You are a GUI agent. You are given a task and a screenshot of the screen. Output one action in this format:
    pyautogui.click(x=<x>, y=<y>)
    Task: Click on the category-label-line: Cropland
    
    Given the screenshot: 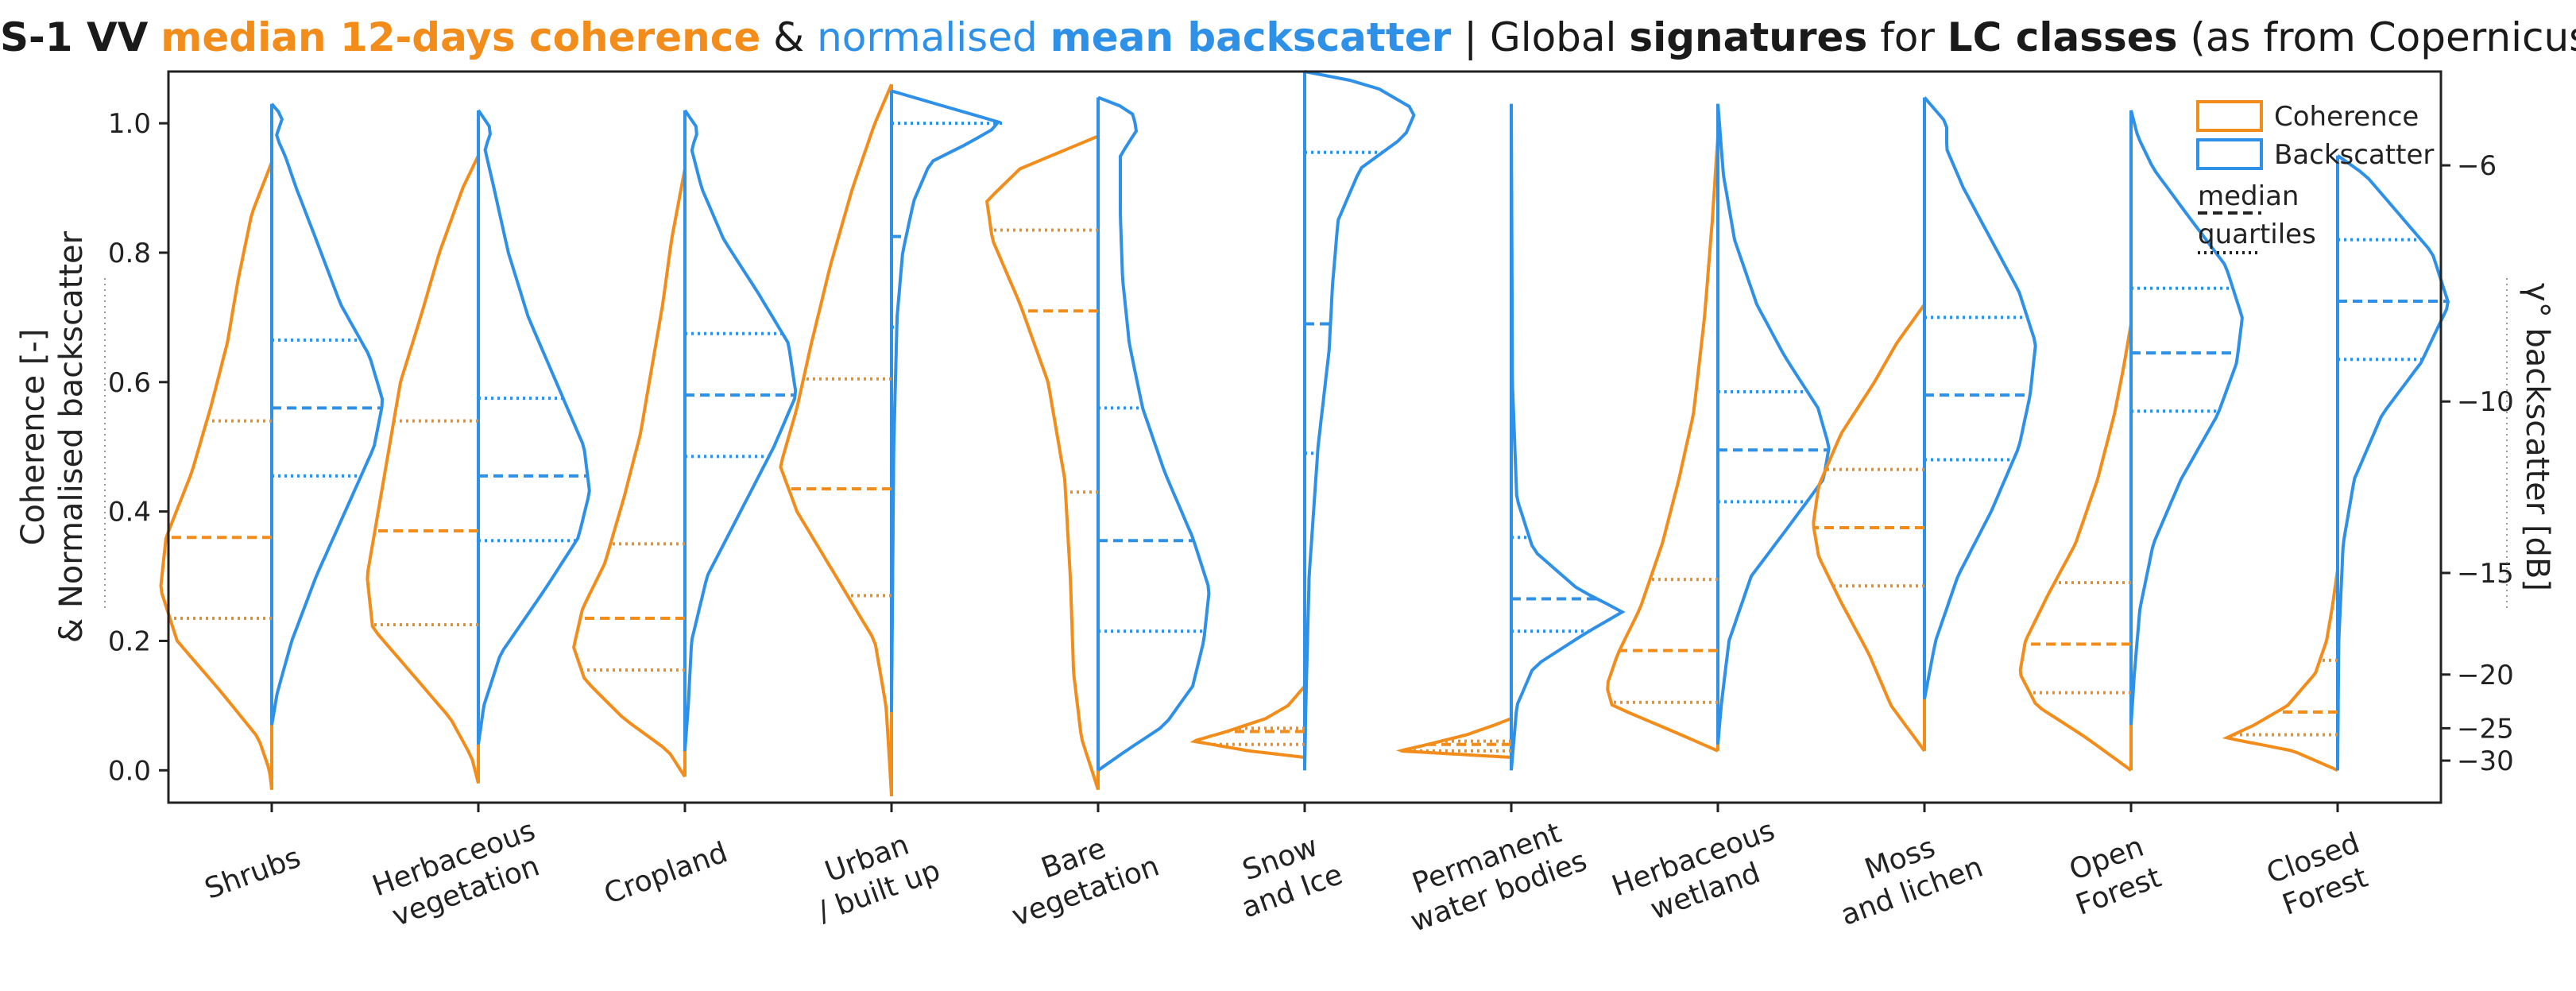 What is the action you would take?
    pyautogui.click(x=666, y=874)
    